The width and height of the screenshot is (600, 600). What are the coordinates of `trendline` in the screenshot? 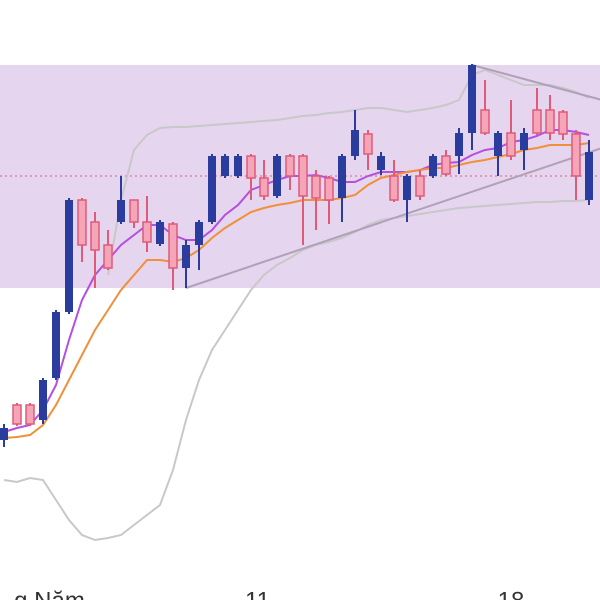 It's located at (535, 82).